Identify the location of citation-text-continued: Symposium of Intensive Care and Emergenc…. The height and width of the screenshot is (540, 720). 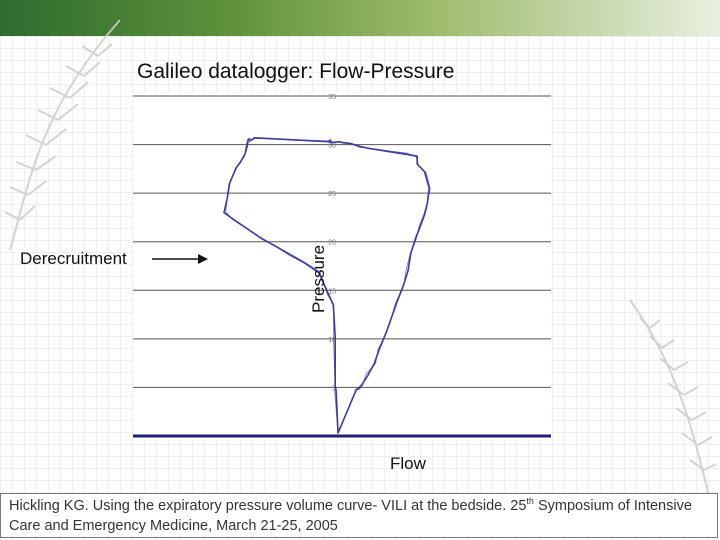
(350, 516).